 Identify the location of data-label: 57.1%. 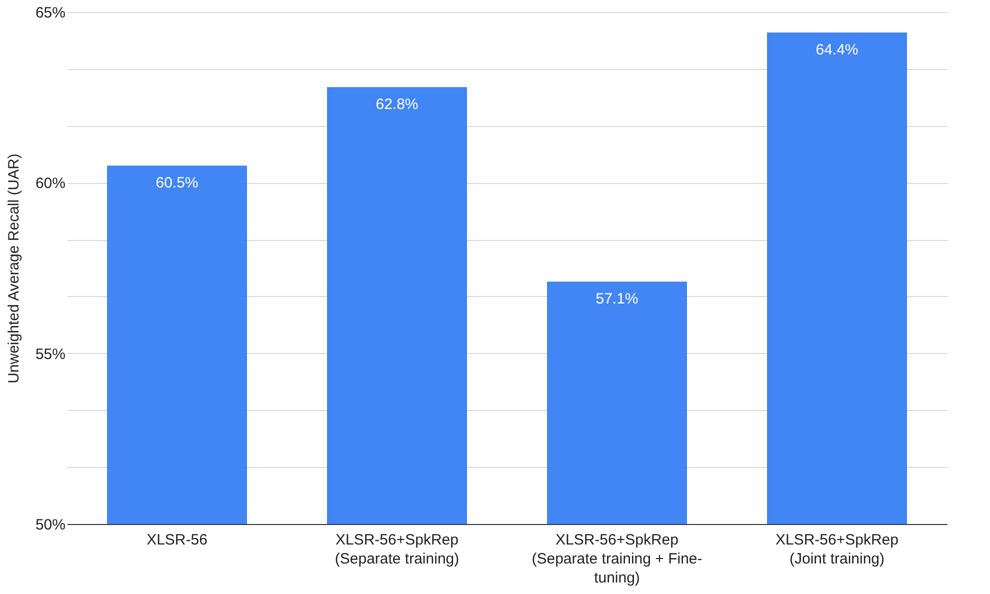
(617, 299).